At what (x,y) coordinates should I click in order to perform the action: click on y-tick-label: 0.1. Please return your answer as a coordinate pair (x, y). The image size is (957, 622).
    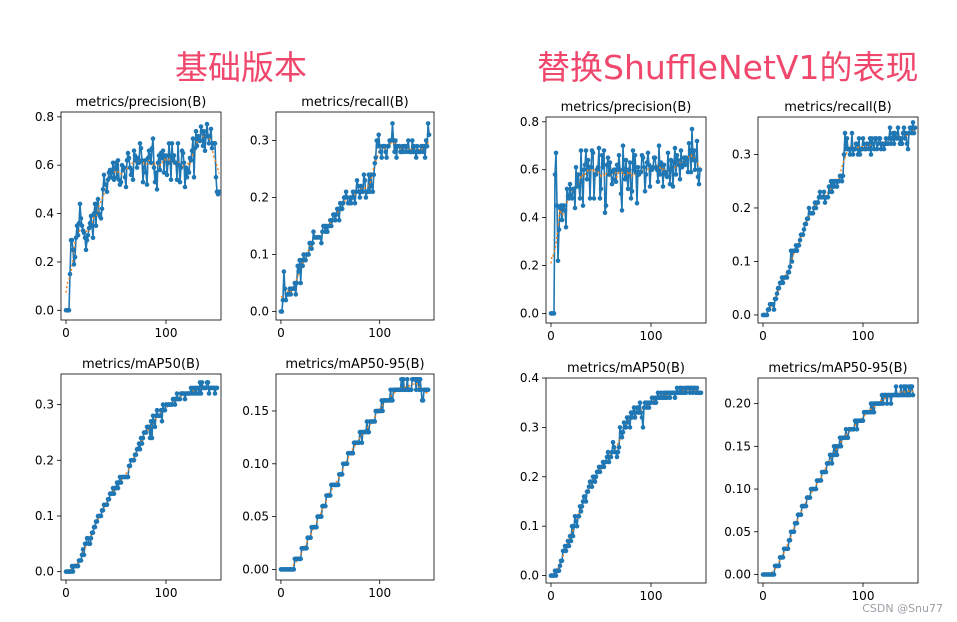
    Looking at the image, I should click on (741, 261).